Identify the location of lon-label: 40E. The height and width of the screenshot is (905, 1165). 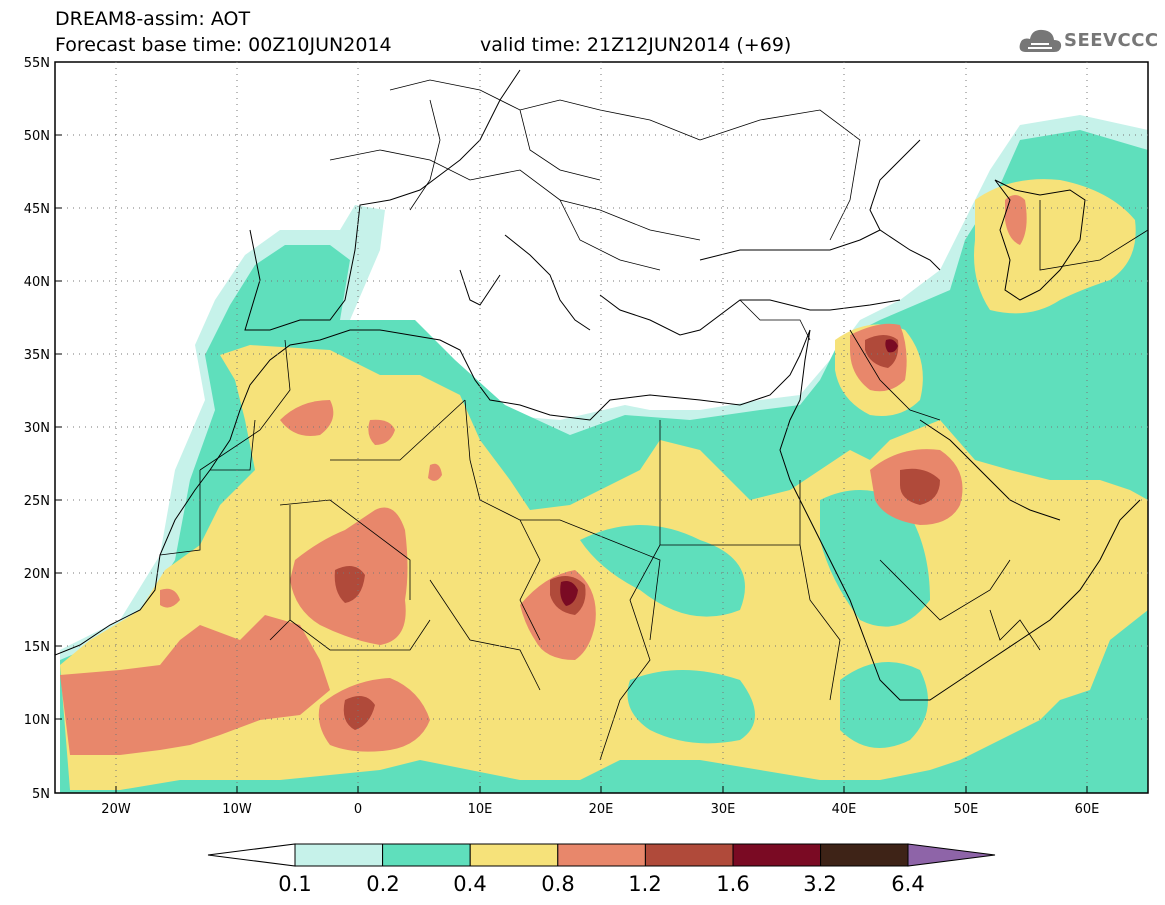
(844, 809).